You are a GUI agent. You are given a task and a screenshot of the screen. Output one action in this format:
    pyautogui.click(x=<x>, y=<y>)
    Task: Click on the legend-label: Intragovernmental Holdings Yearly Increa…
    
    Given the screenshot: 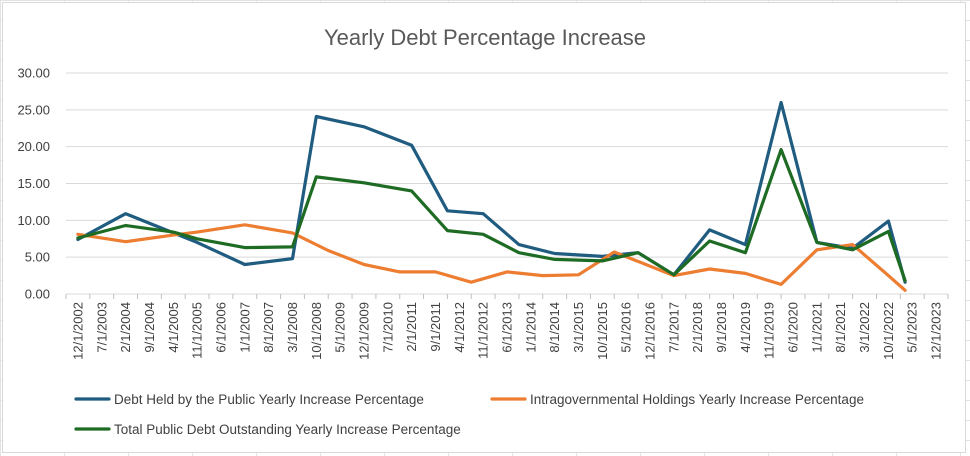 What is the action you would take?
    pyautogui.click(x=697, y=399)
    